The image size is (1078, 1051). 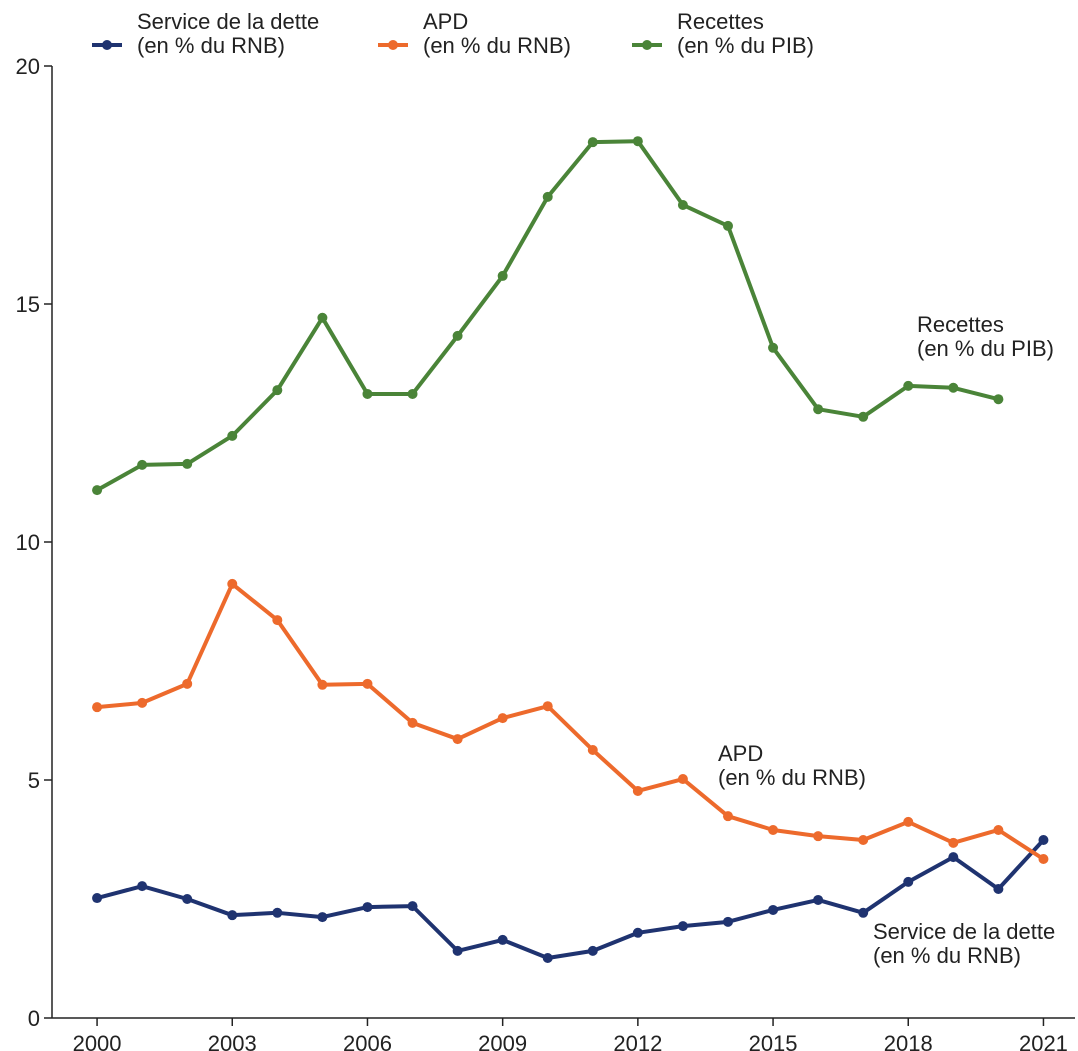 I want to click on x-tick-label: 2018, so click(x=908, y=1041).